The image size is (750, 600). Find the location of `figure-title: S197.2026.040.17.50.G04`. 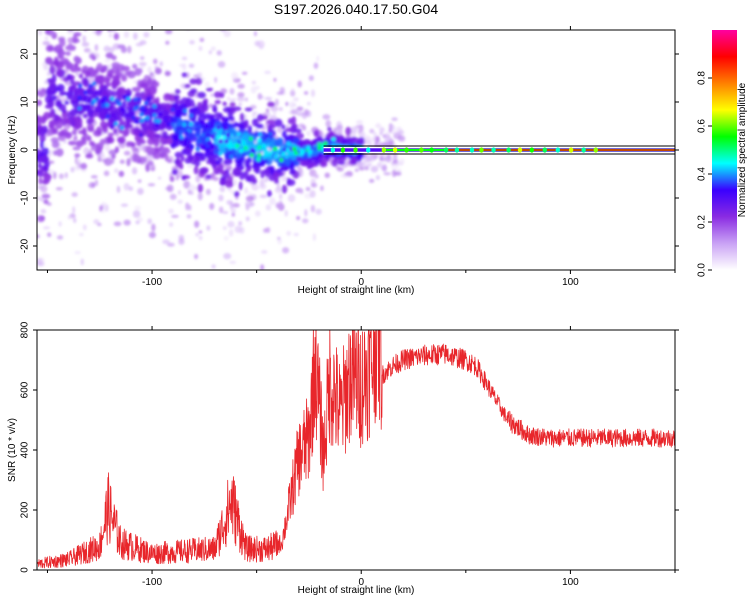

figure-title: S197.2026.040.17.50.G04 is located at coordinates (356, 9).